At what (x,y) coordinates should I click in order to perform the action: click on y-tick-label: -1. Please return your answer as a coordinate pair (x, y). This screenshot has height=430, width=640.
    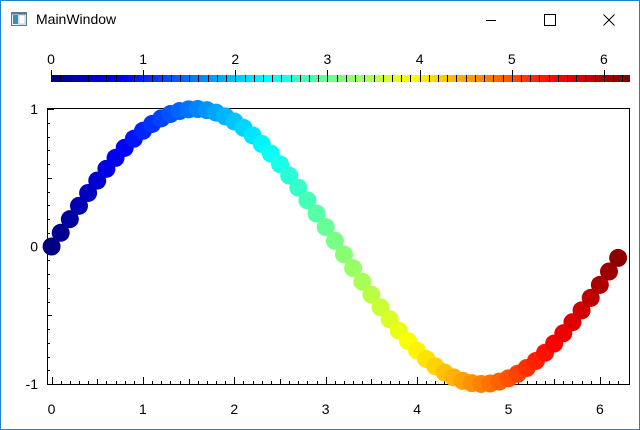
    Looking at the image, I should click on (32, 384).